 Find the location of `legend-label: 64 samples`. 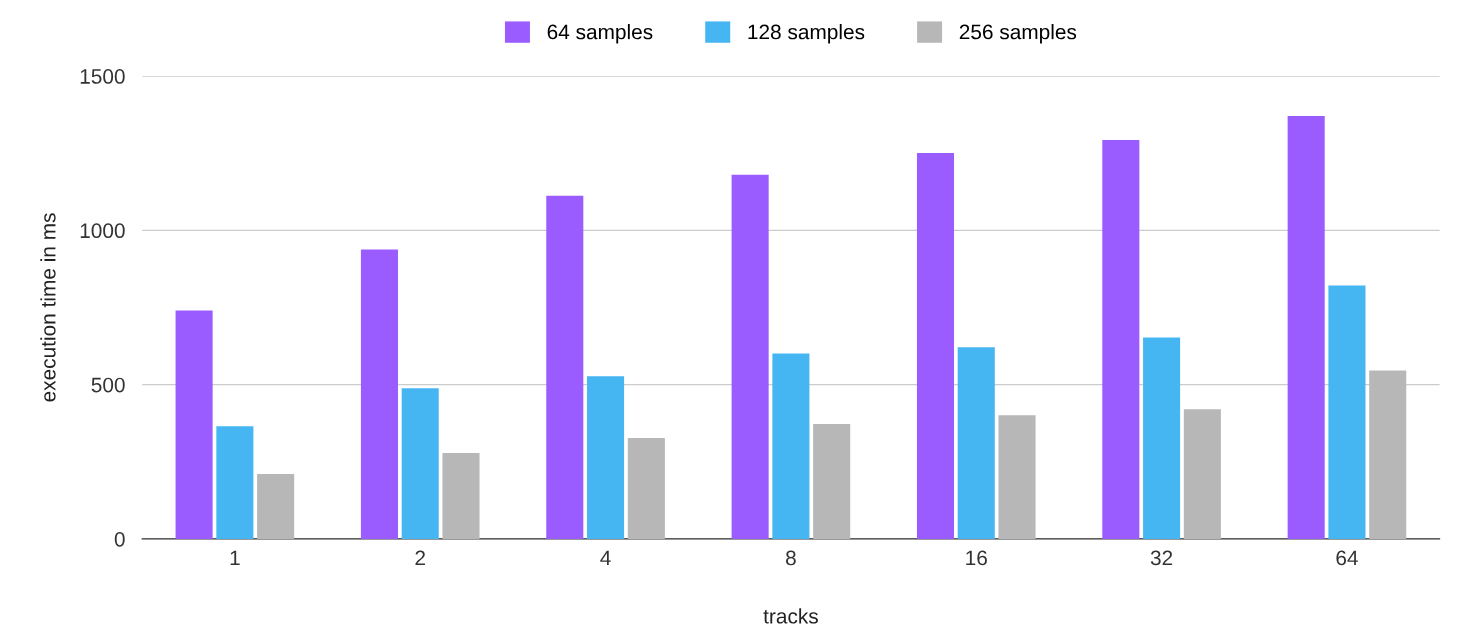

legend-label: 64 samples is located at coordinates (600, 34).